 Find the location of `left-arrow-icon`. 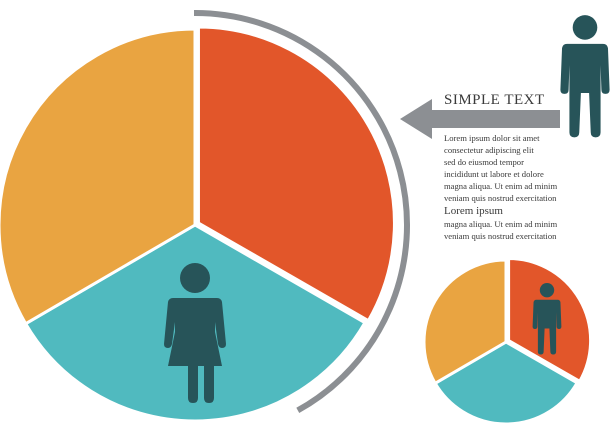

left-arrow-icon is located at coordinates (480, 119).